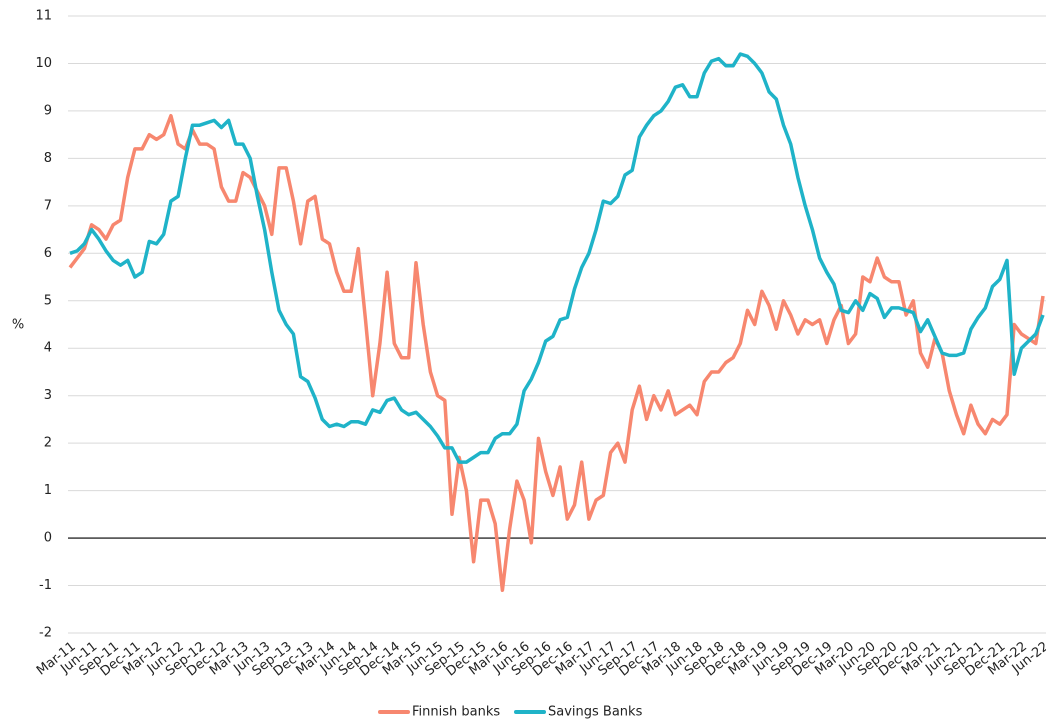  What do you see at coordinates (456, 712) in the screenshot?
I see `legend-label: Finnish banks` at bounding box center [456, 712].